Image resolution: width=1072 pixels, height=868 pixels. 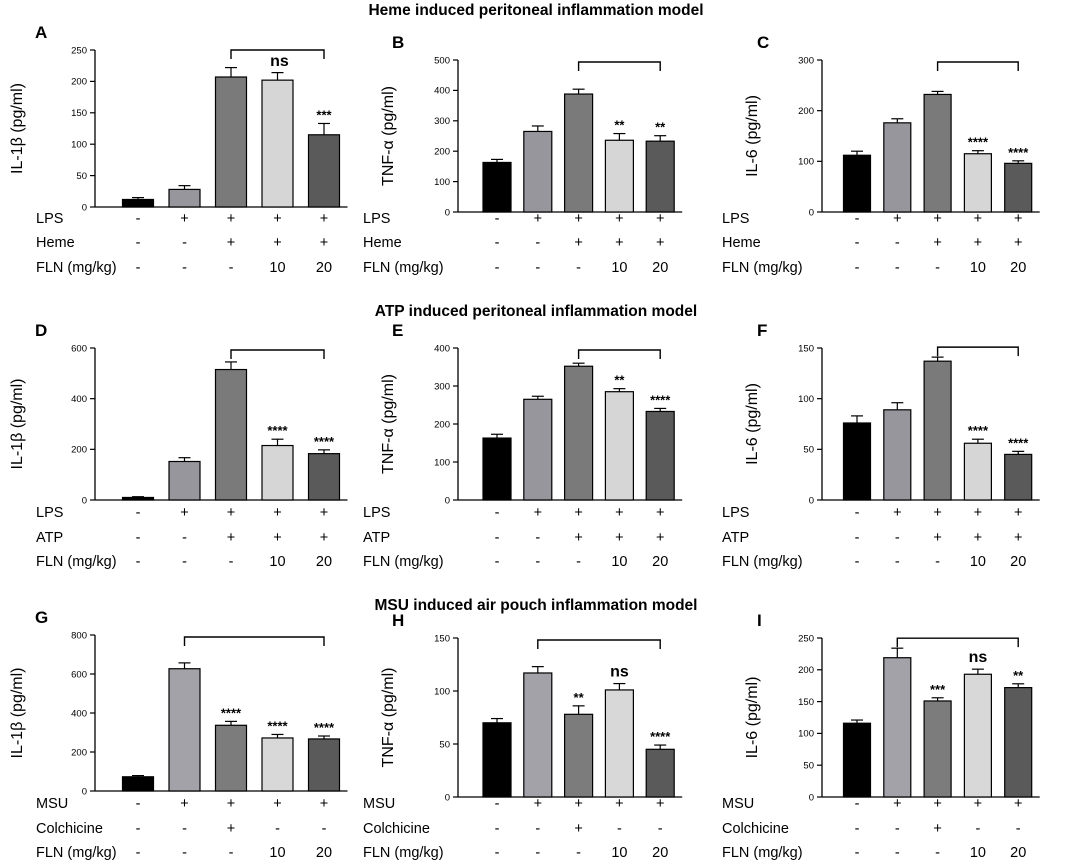 What do you see at coordinates (442, 424) in the screenshot?
I see `y-tick-label: 200` at bounding box center [442, 424].